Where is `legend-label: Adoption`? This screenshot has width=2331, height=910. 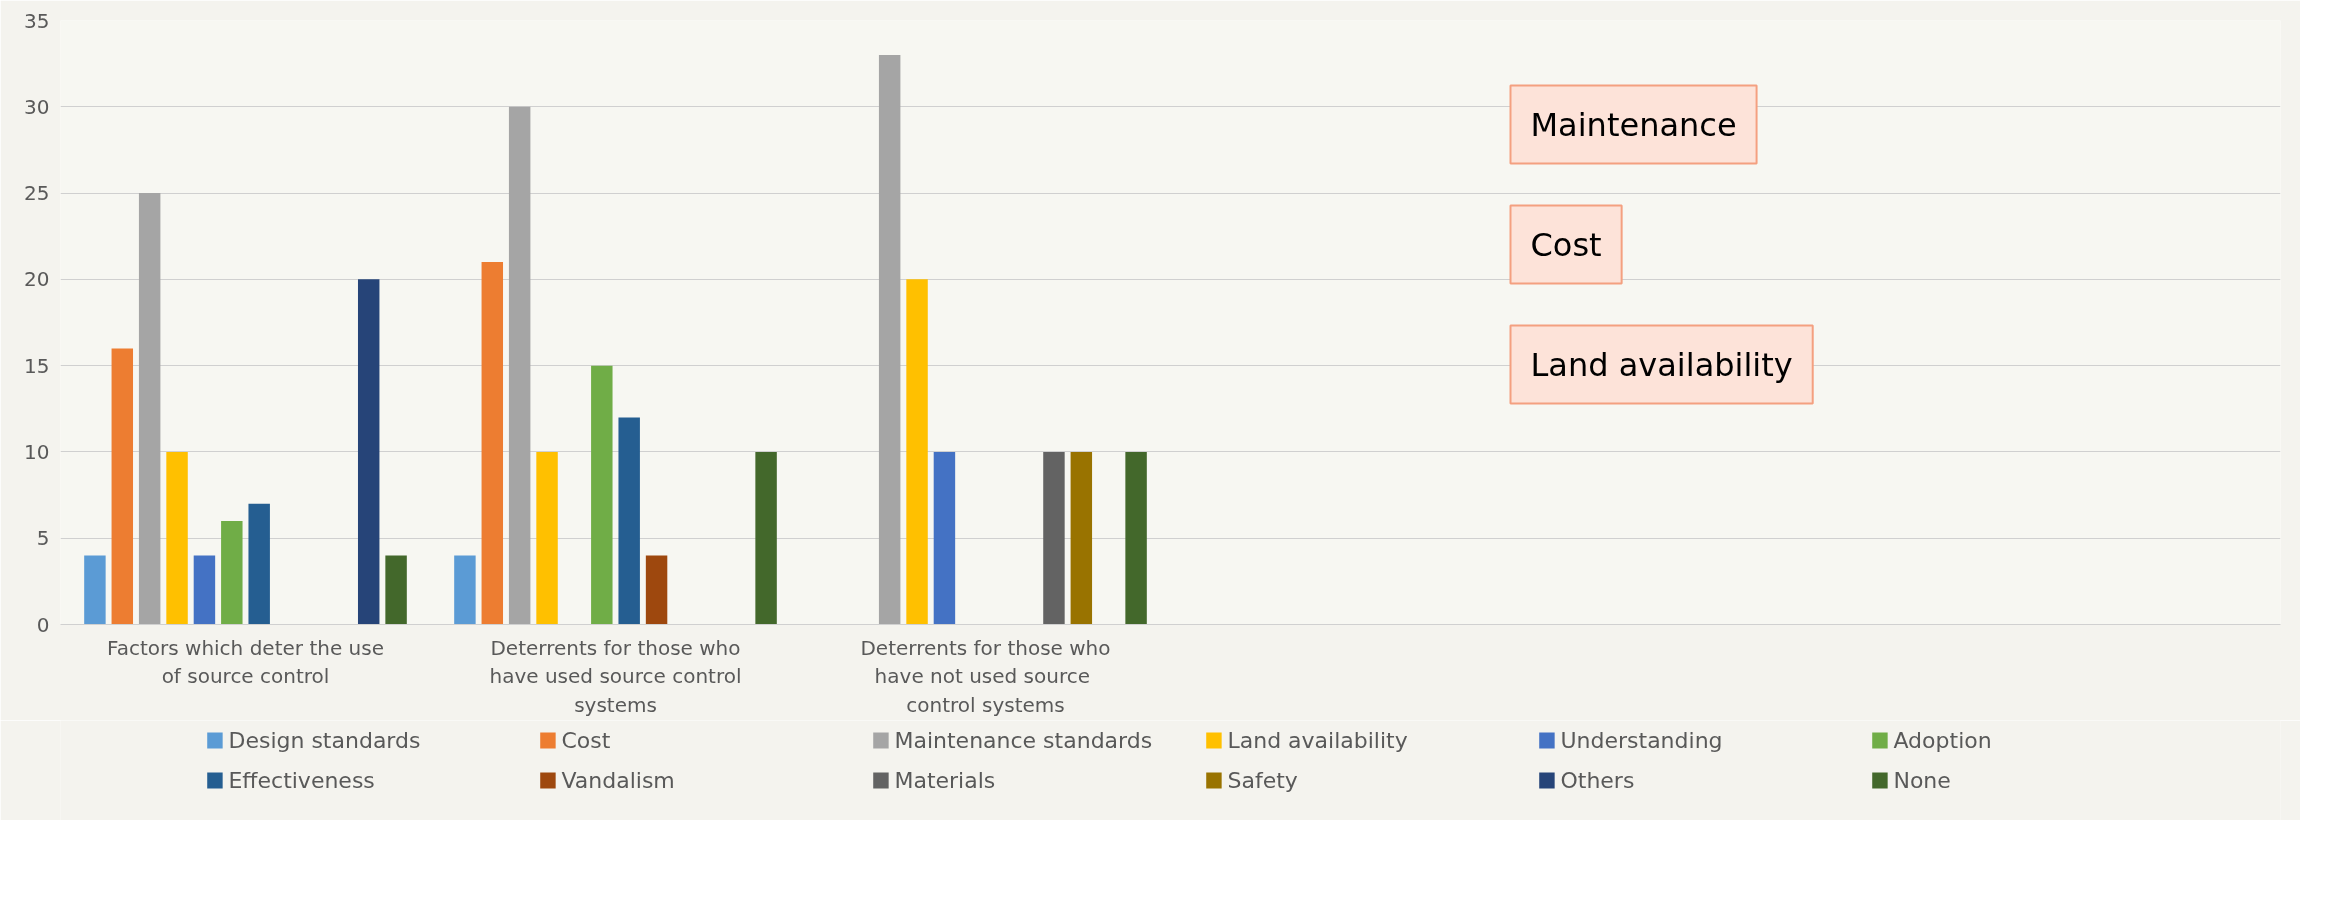
legend-label: Adoption is located at coordinates (1942, 740).